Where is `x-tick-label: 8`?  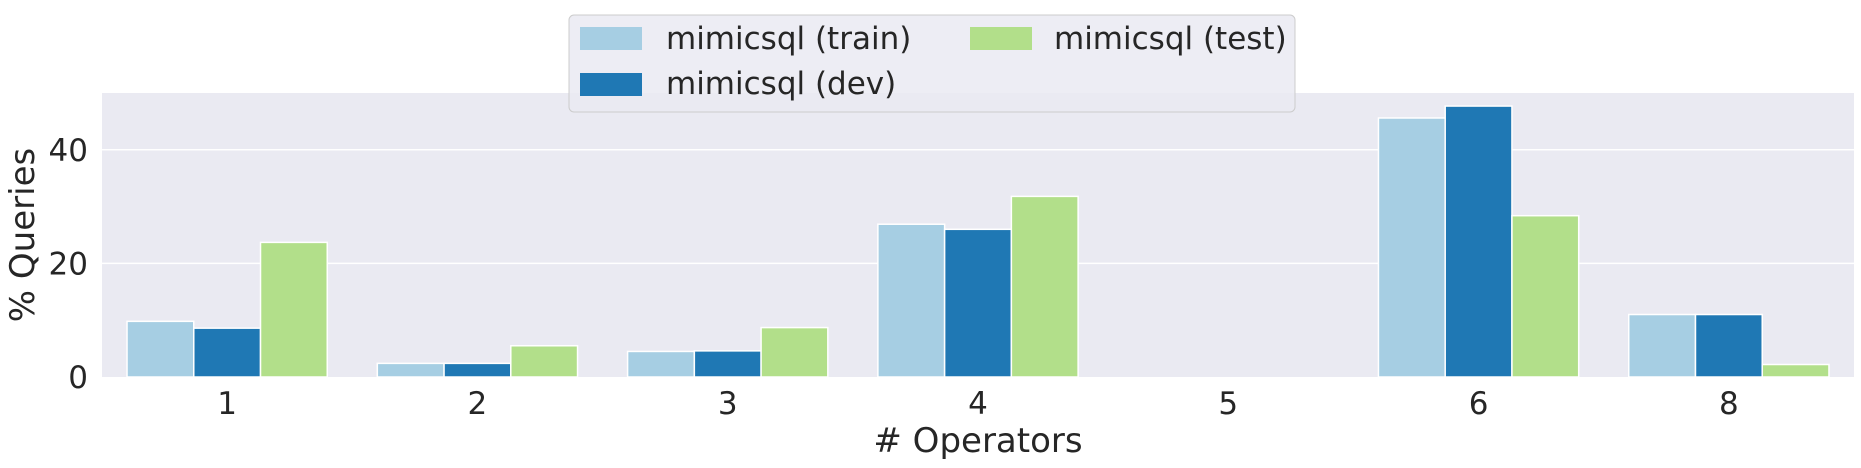 x-tick-label: 8 is located at coordinates (1729, 404).